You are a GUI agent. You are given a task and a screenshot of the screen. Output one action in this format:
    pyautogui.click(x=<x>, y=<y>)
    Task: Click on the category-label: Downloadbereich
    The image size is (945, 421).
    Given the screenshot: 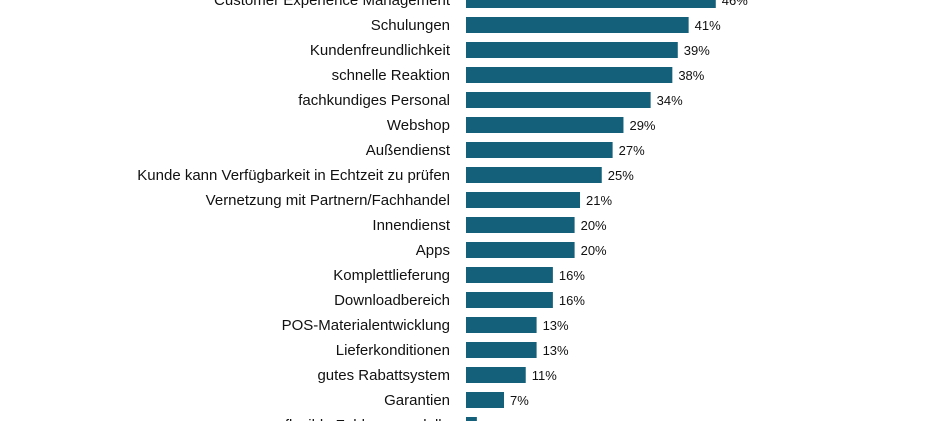 What is the action you would take?
    pyautogui.click(x=392, y=300)
    